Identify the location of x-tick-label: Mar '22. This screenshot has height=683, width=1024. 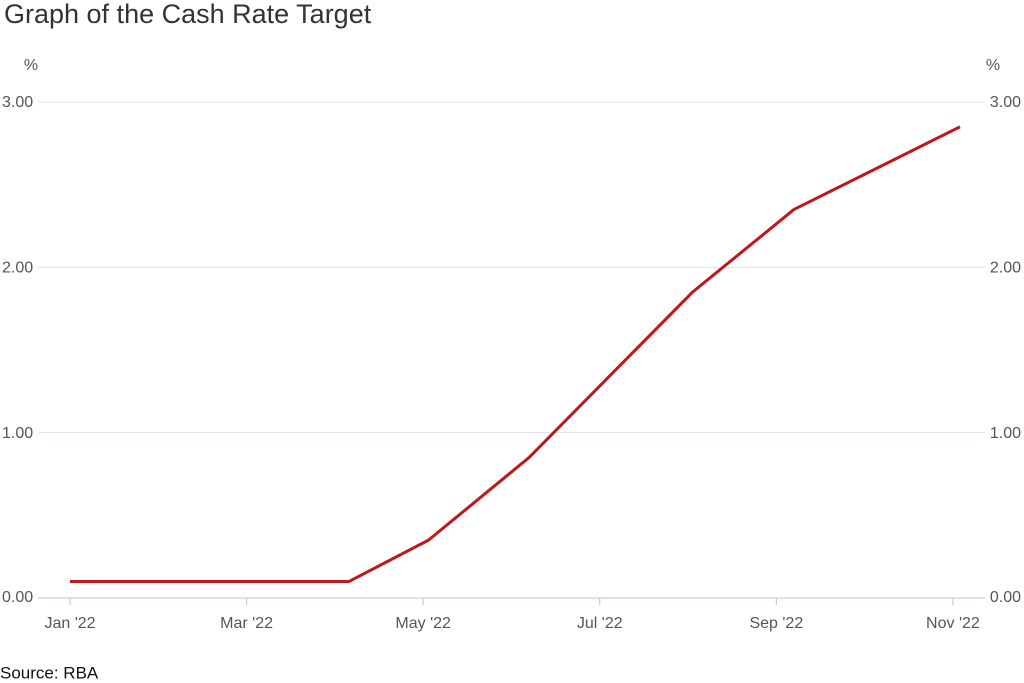
(246, 623).